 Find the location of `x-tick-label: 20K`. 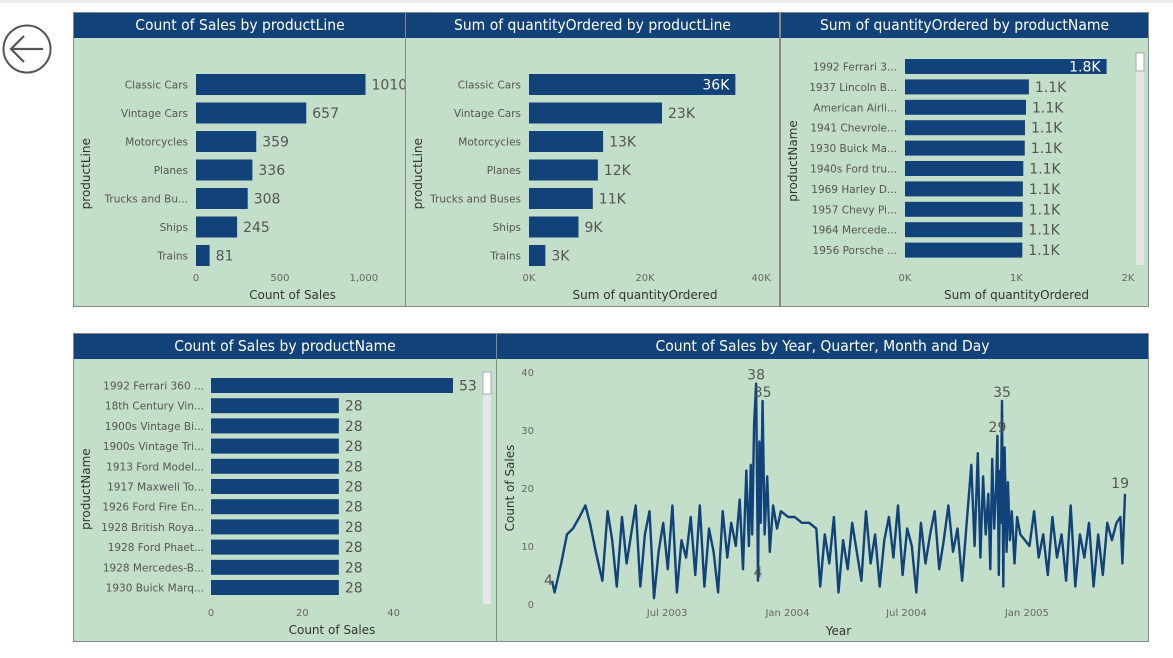

x-tick-label: 20K is located at coordinates (645, 278).